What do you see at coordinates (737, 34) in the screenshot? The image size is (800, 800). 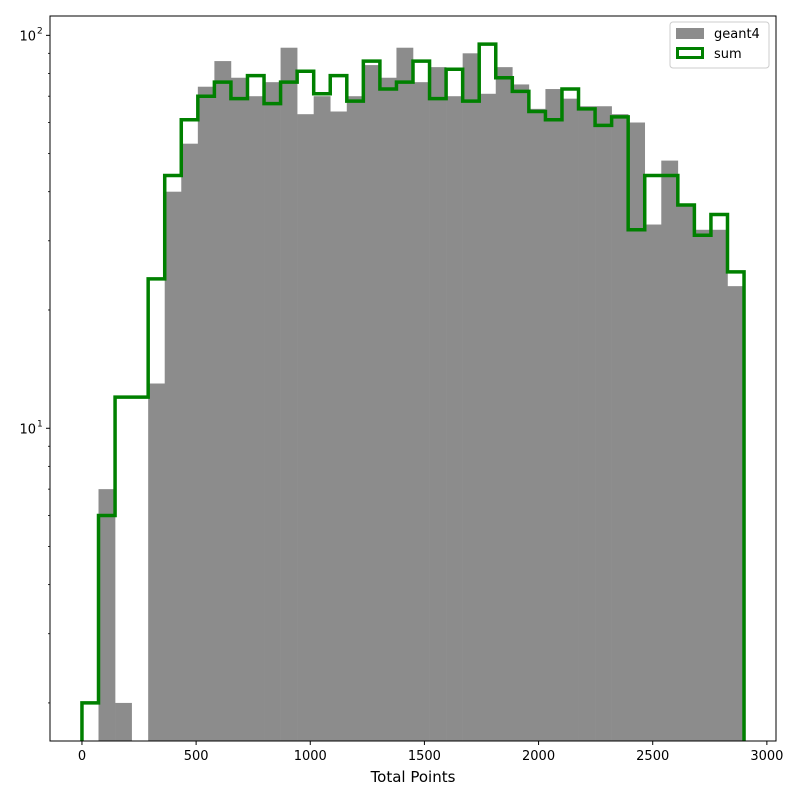 I see `legend-label-geant4: geant4` at bounding box center [737, 34].